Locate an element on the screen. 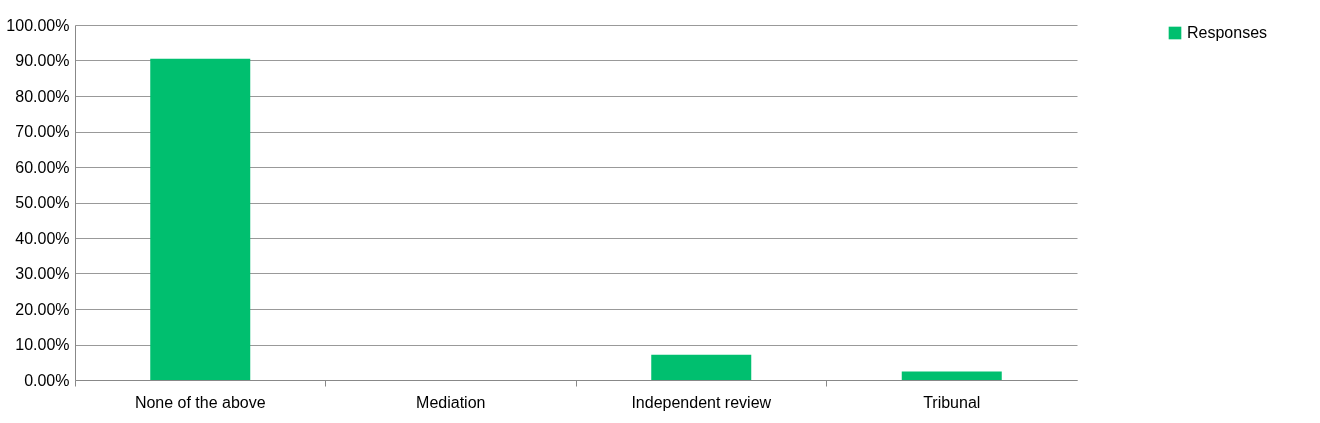 Image resolution: width=1320 pixels, height=423 pixels. legend-label: Responses is located at coordinates (1227, 32).